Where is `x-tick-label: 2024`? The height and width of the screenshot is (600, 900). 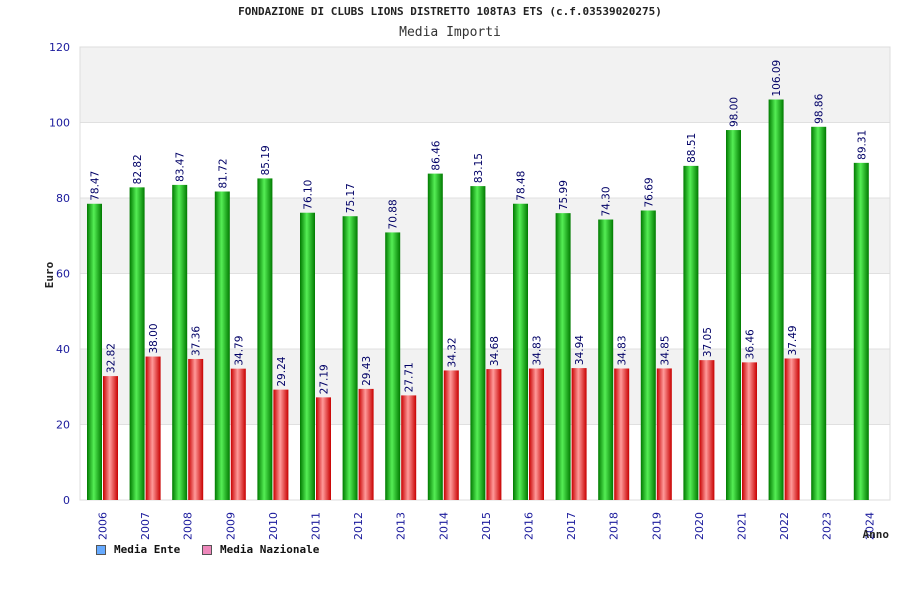
x-tick-label: 2024 is located at coordinates (869, 526).